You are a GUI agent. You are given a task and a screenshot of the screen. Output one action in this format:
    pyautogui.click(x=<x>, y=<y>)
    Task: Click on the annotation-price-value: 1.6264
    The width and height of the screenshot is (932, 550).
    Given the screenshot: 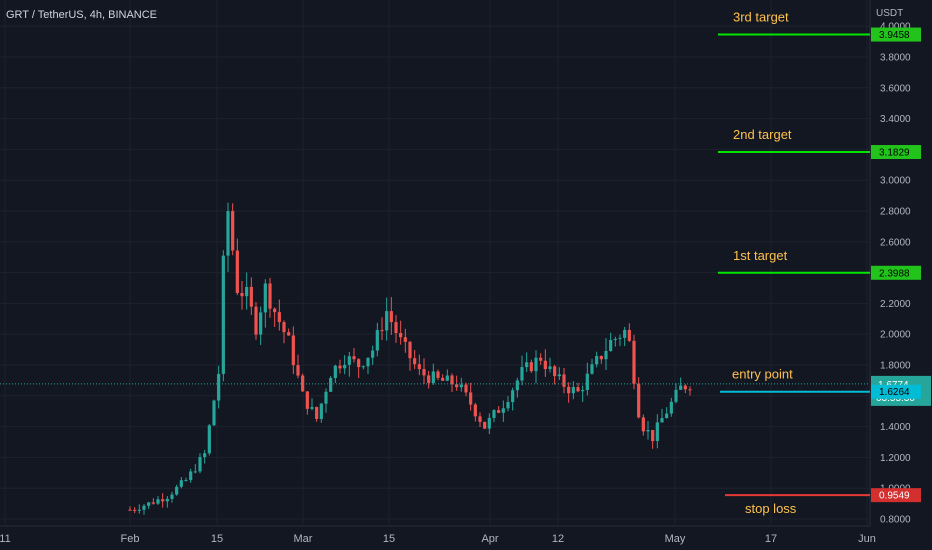 What is the action you would take?
    pyautogui.click(x=894, y=392)
    